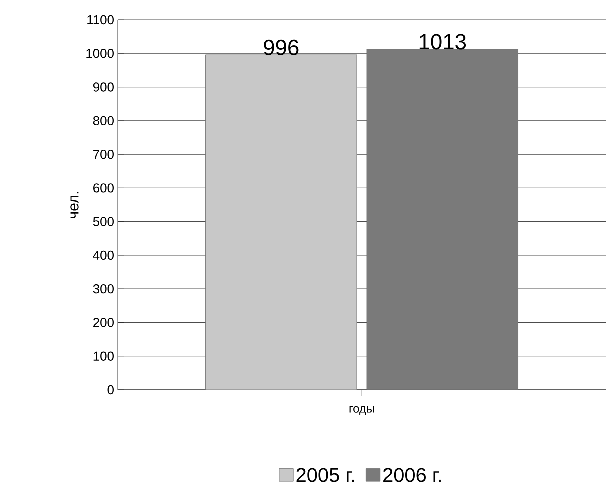 The height and width of the screenshot is (497, 606). I want to click on y-tick-label: 900, so click(103, 87).